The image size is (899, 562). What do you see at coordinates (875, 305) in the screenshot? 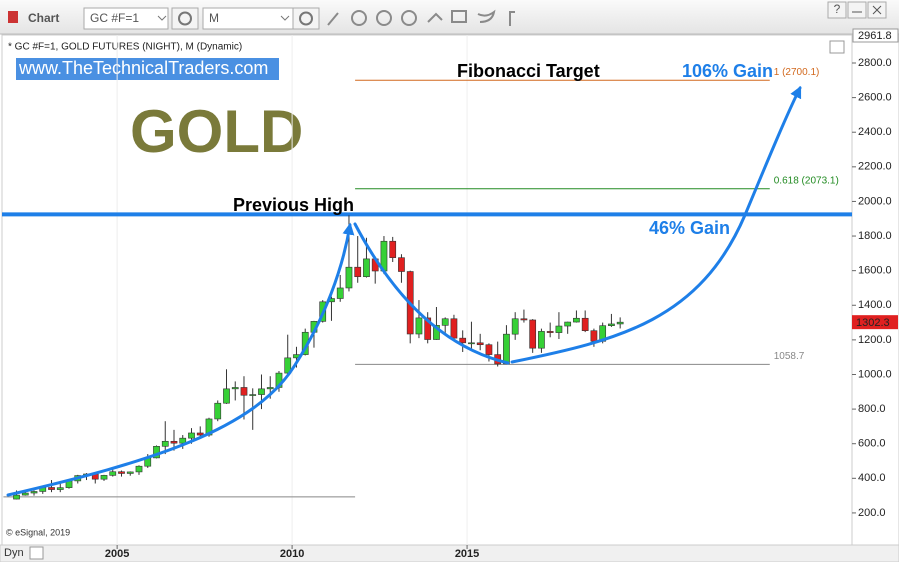
I see `y-tick-label: 1400.0` at bounding box center [875, 305].